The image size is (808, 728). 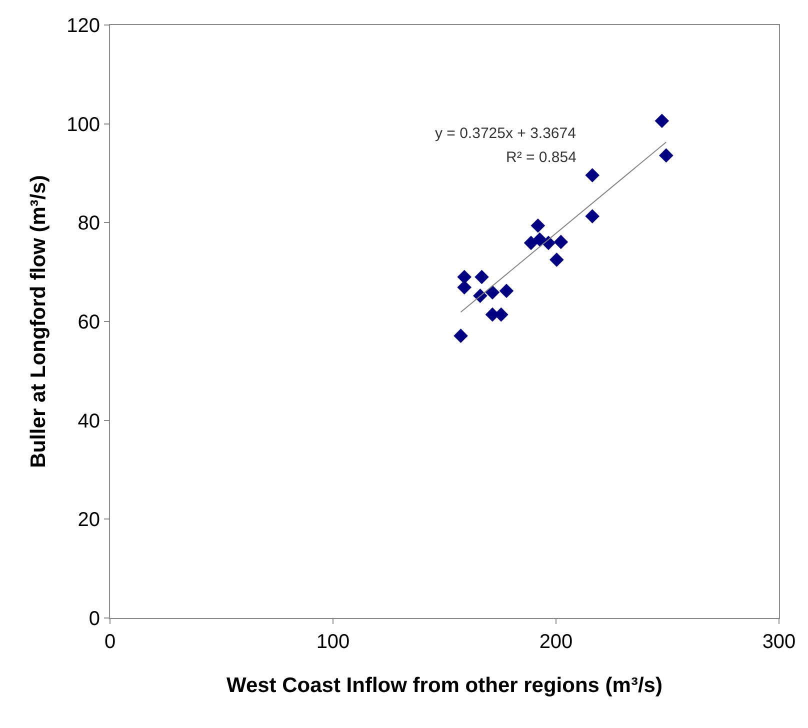 What do you see at coordinates (89, 323) in the screenshot?
I see `y-tick-label: 60` at bounding box center [89, 323].